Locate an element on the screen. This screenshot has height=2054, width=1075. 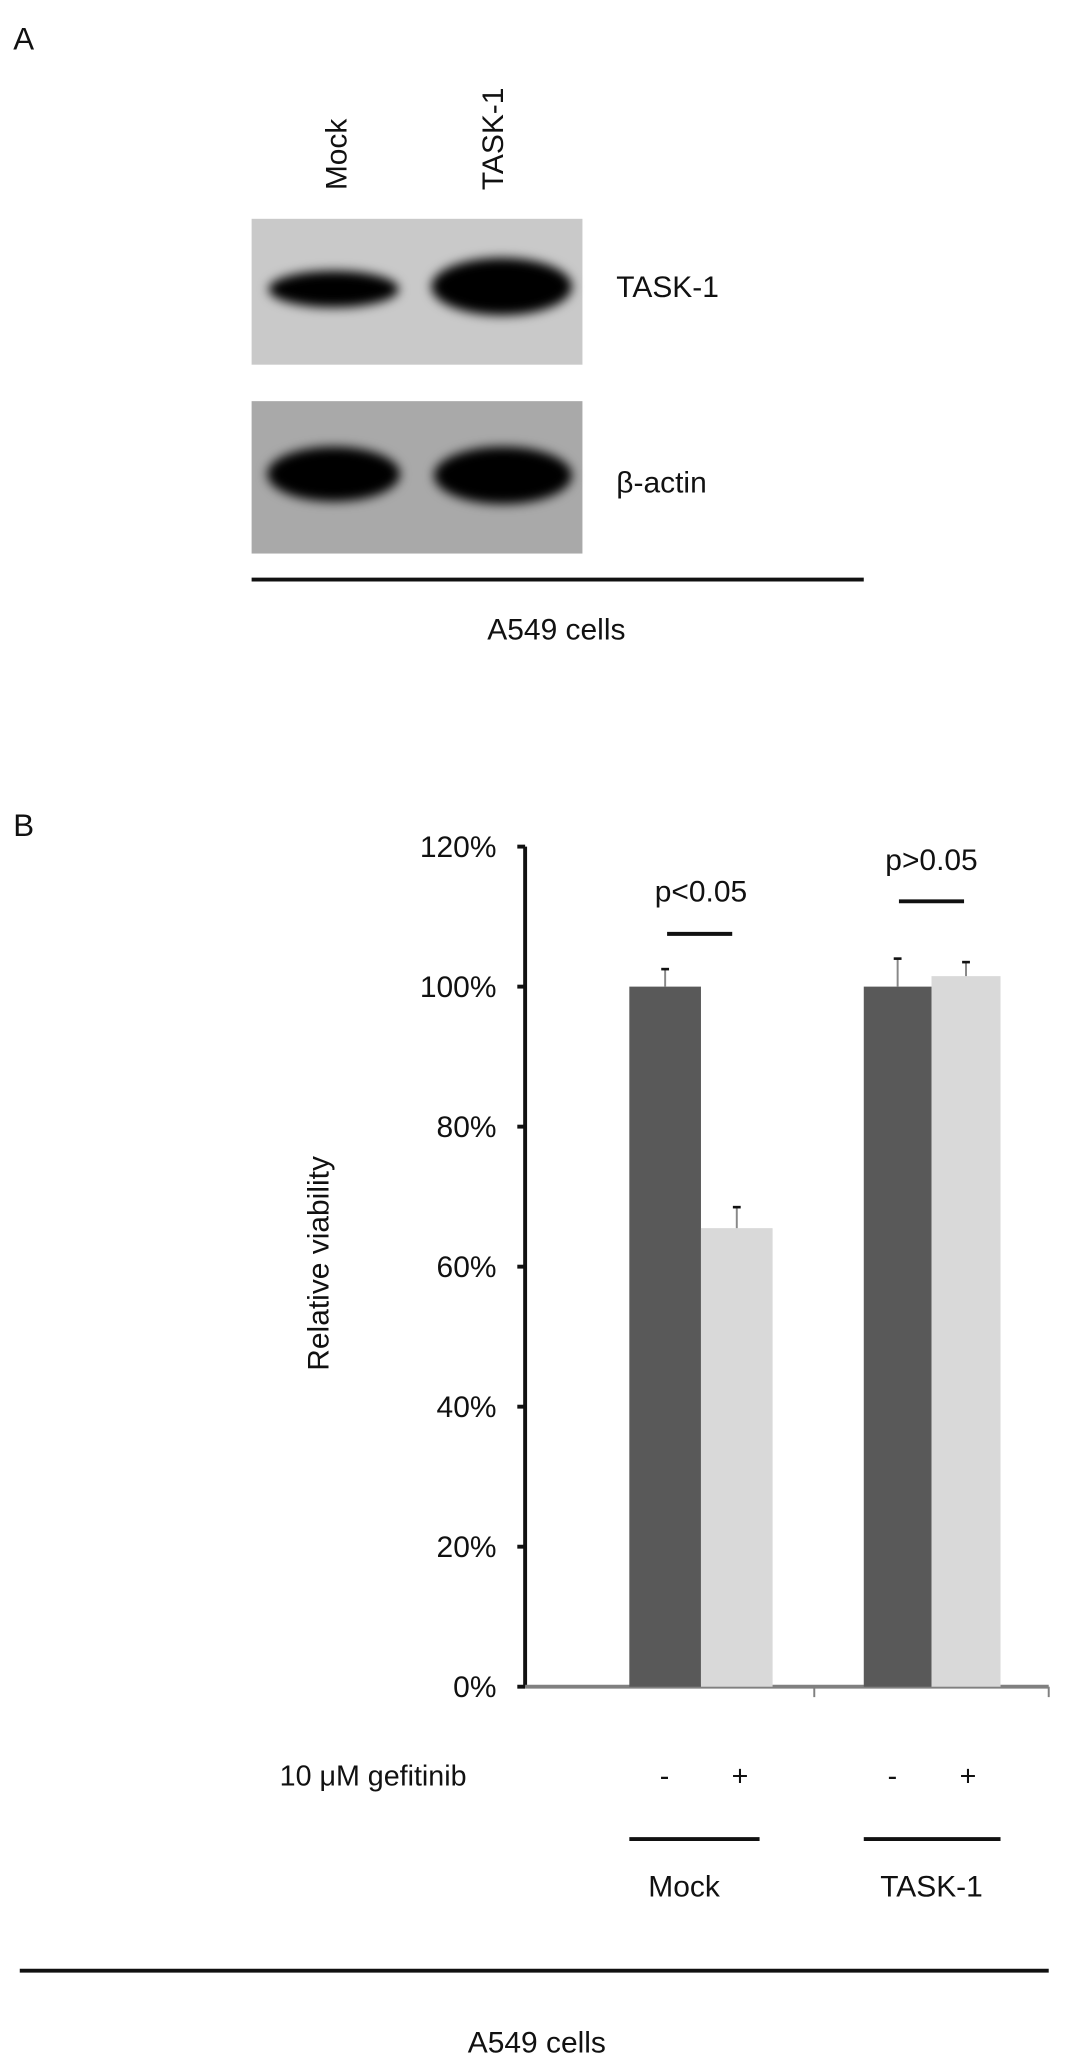
blot-label-task1: TASK-1 is located at coordinates (667, 287).